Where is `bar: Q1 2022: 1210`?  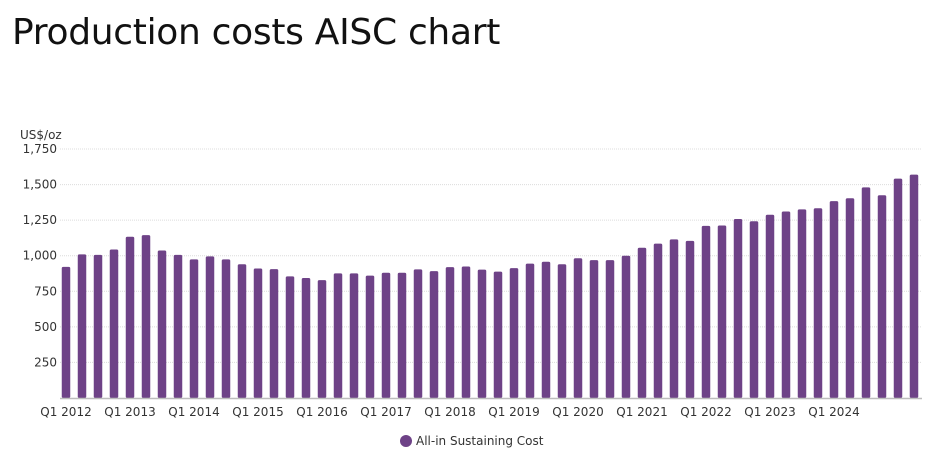 bar: Q1 2022: 1210 is located at coordinates (706, 311).